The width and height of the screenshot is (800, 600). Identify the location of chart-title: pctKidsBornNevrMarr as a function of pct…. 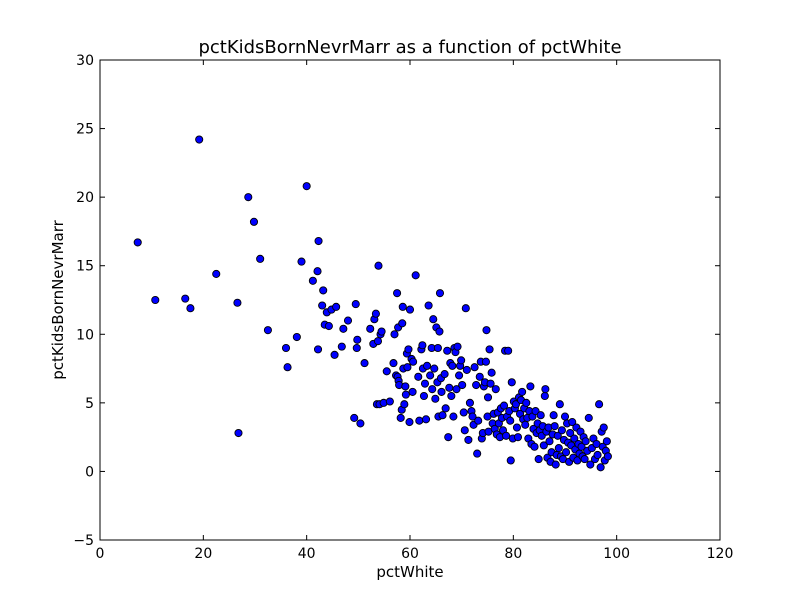
(409, 47).